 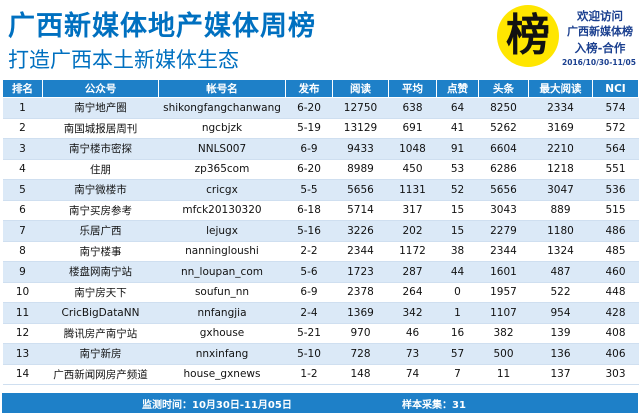 I want to click on account-id-cell: cricgx, so click(x=222, y=190).